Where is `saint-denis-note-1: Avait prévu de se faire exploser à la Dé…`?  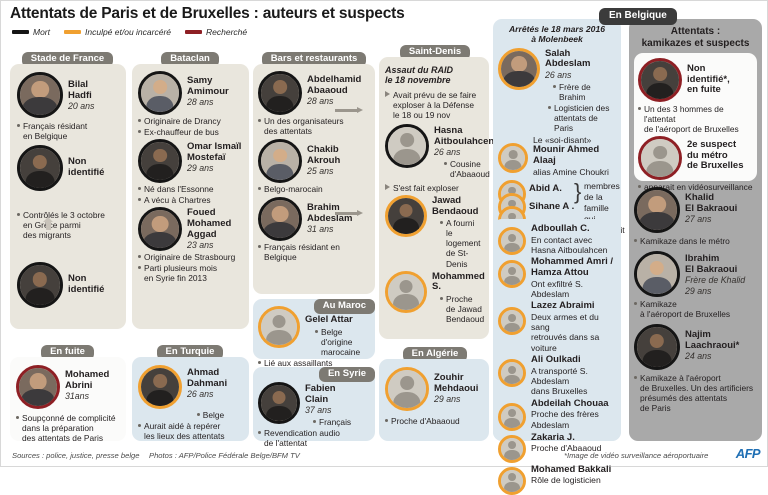 saint-denis-note-1: Avait prévu de se faire exploser à la Dé… is located at coordinates (434, 104).